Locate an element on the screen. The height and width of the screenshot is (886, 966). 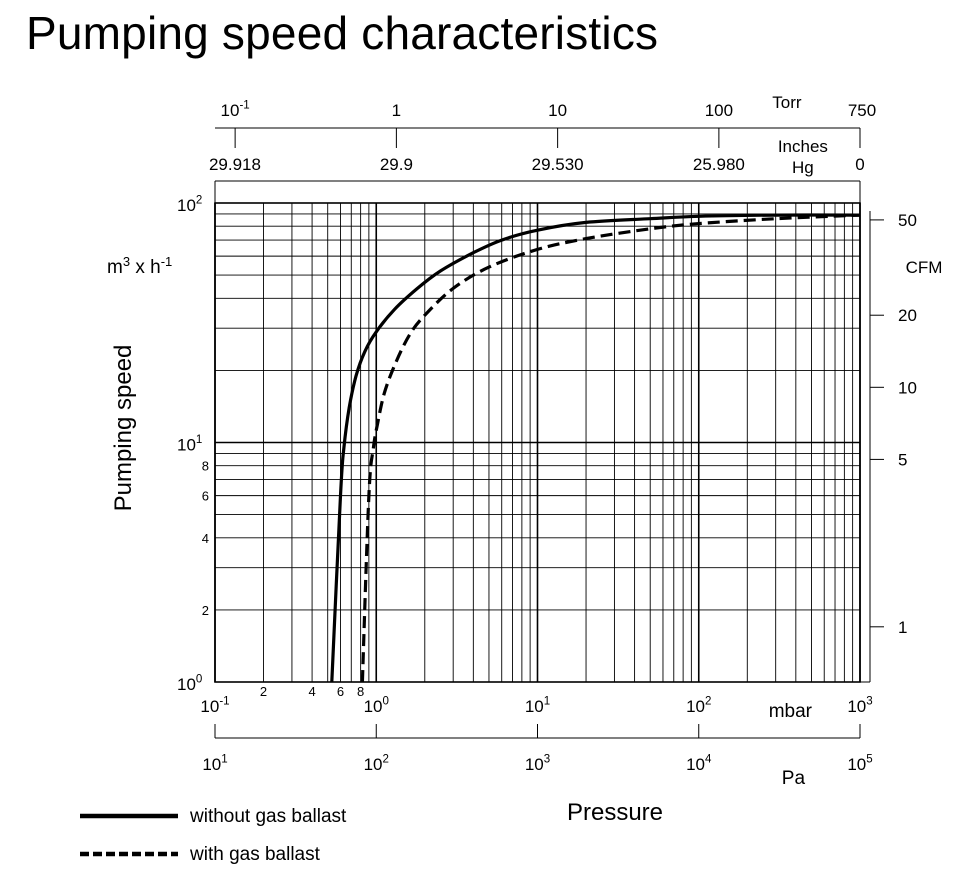
pa-tick-label: 10⁴ is located at coordinates (699, 763).